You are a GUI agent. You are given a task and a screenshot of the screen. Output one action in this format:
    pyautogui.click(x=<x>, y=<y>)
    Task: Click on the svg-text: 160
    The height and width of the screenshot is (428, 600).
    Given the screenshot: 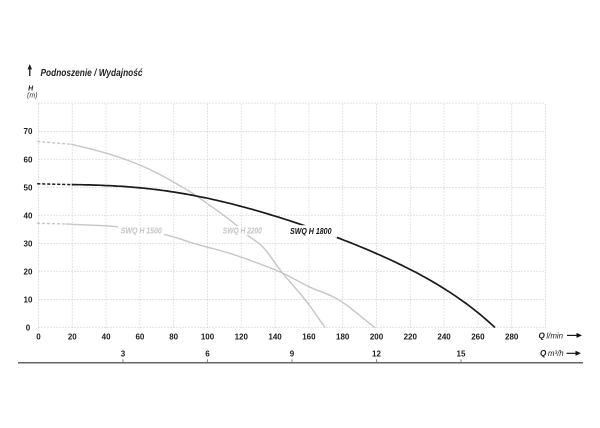 What is the action you would take?
    pyautogui.click(x=309, y=337)
    